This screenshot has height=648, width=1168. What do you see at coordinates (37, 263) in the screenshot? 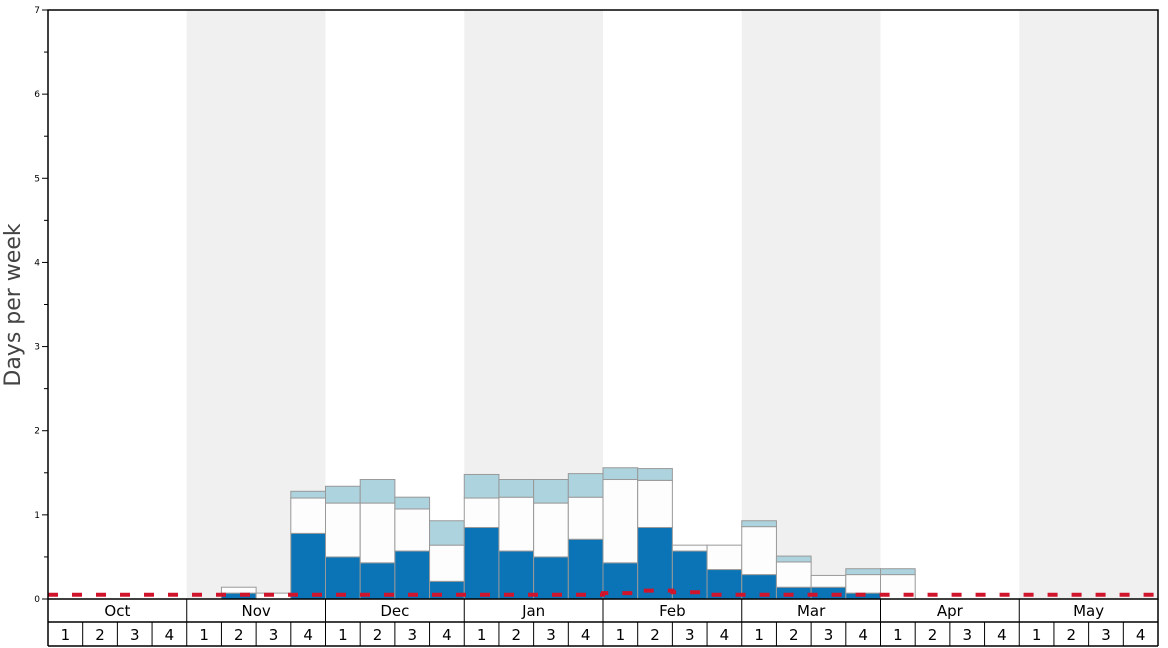
I see `y-tick-label: 4` at bounding box center [37, 263].